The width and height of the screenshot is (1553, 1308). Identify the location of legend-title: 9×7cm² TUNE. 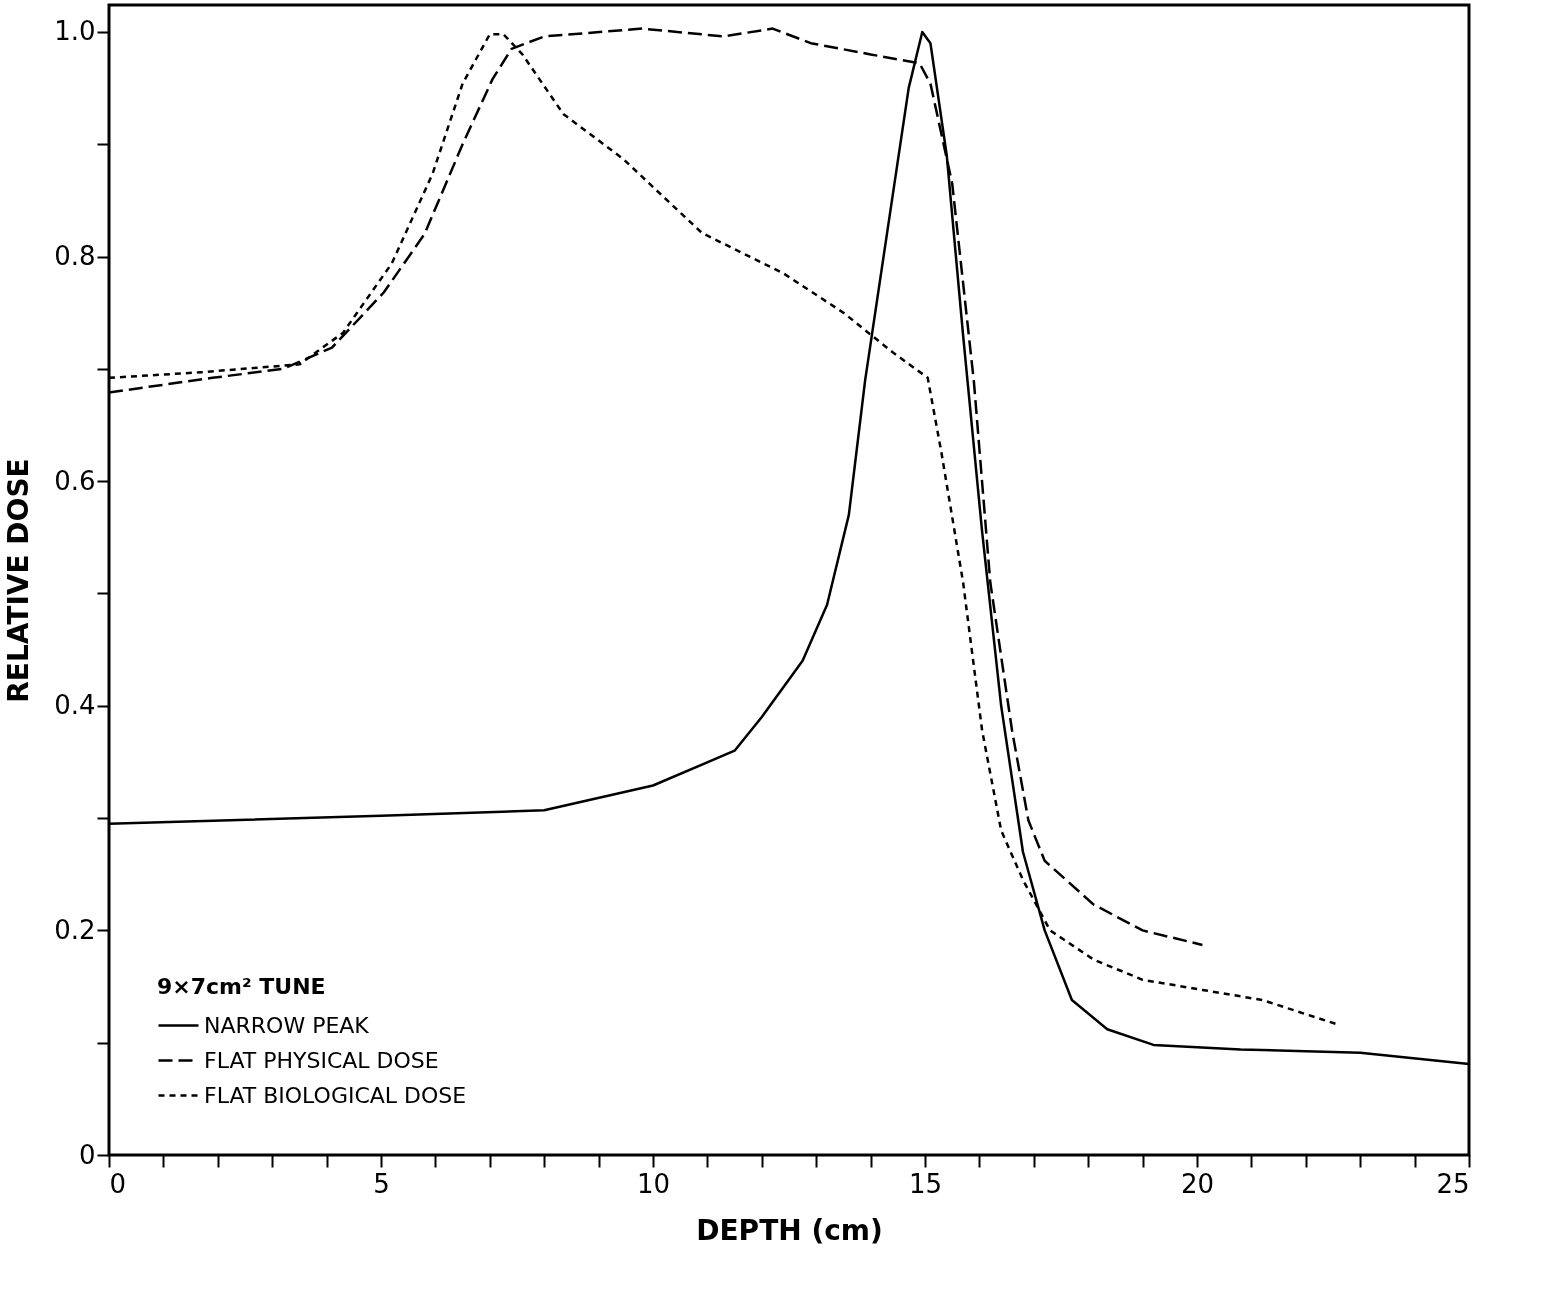
(241, 986).